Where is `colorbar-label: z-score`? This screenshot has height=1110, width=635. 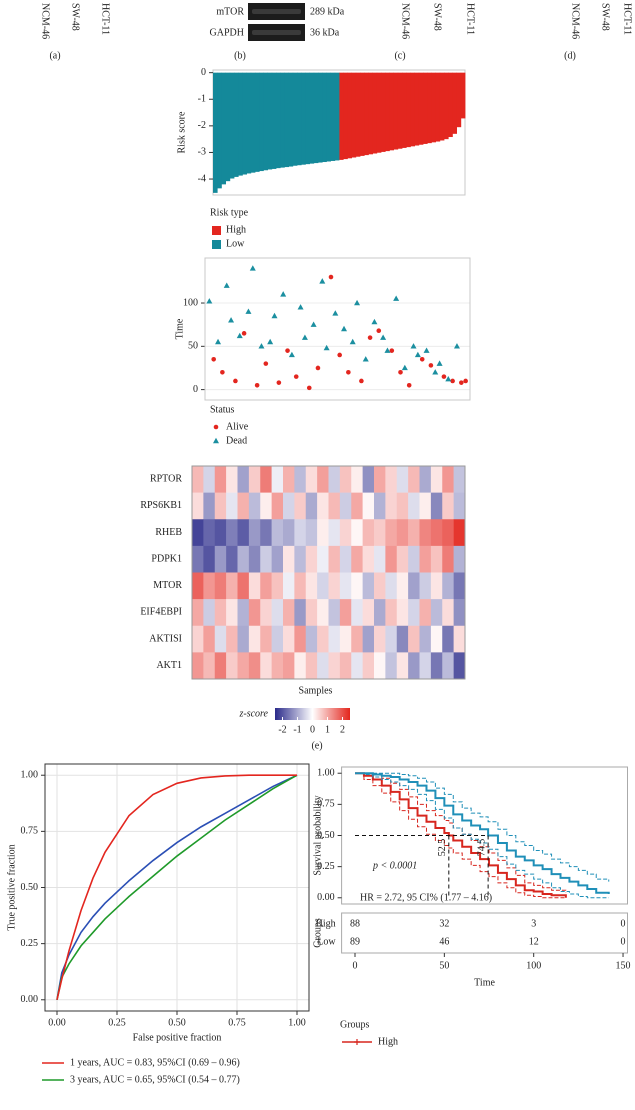
colorbar-label: z-score is located at coordinates (253, 713).